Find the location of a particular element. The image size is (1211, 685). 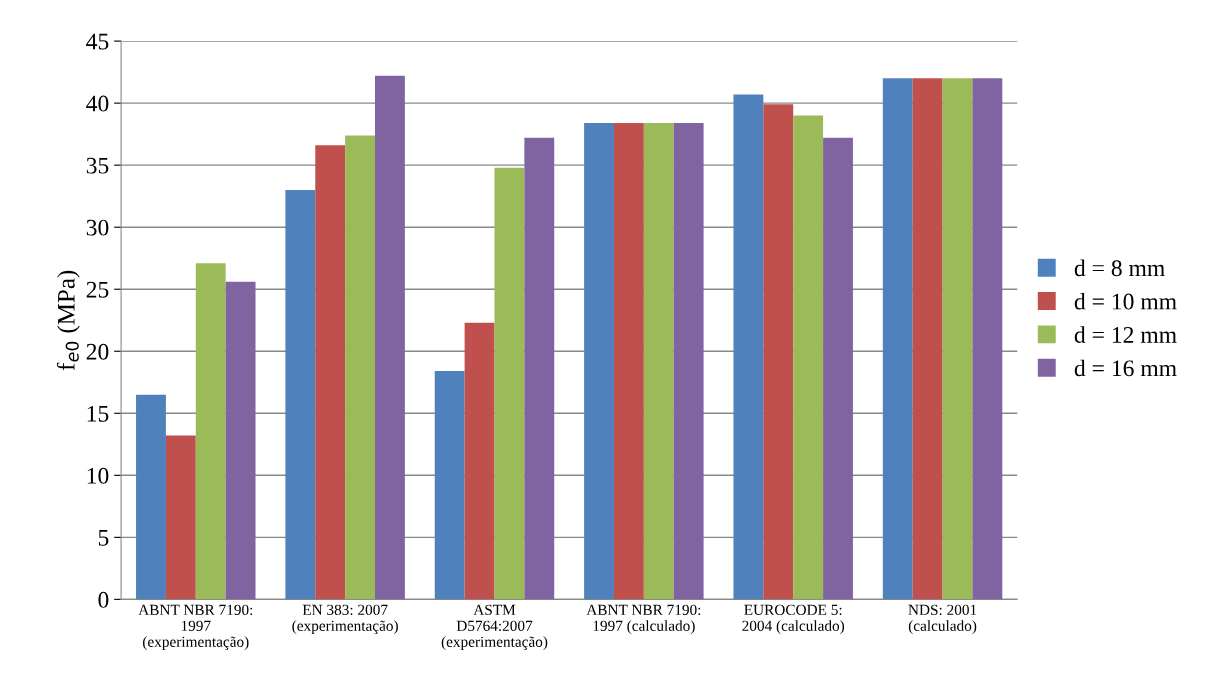

x-tick-label: ASTM D5764:2007 (experimentação) is located at coordinates (494, 627).